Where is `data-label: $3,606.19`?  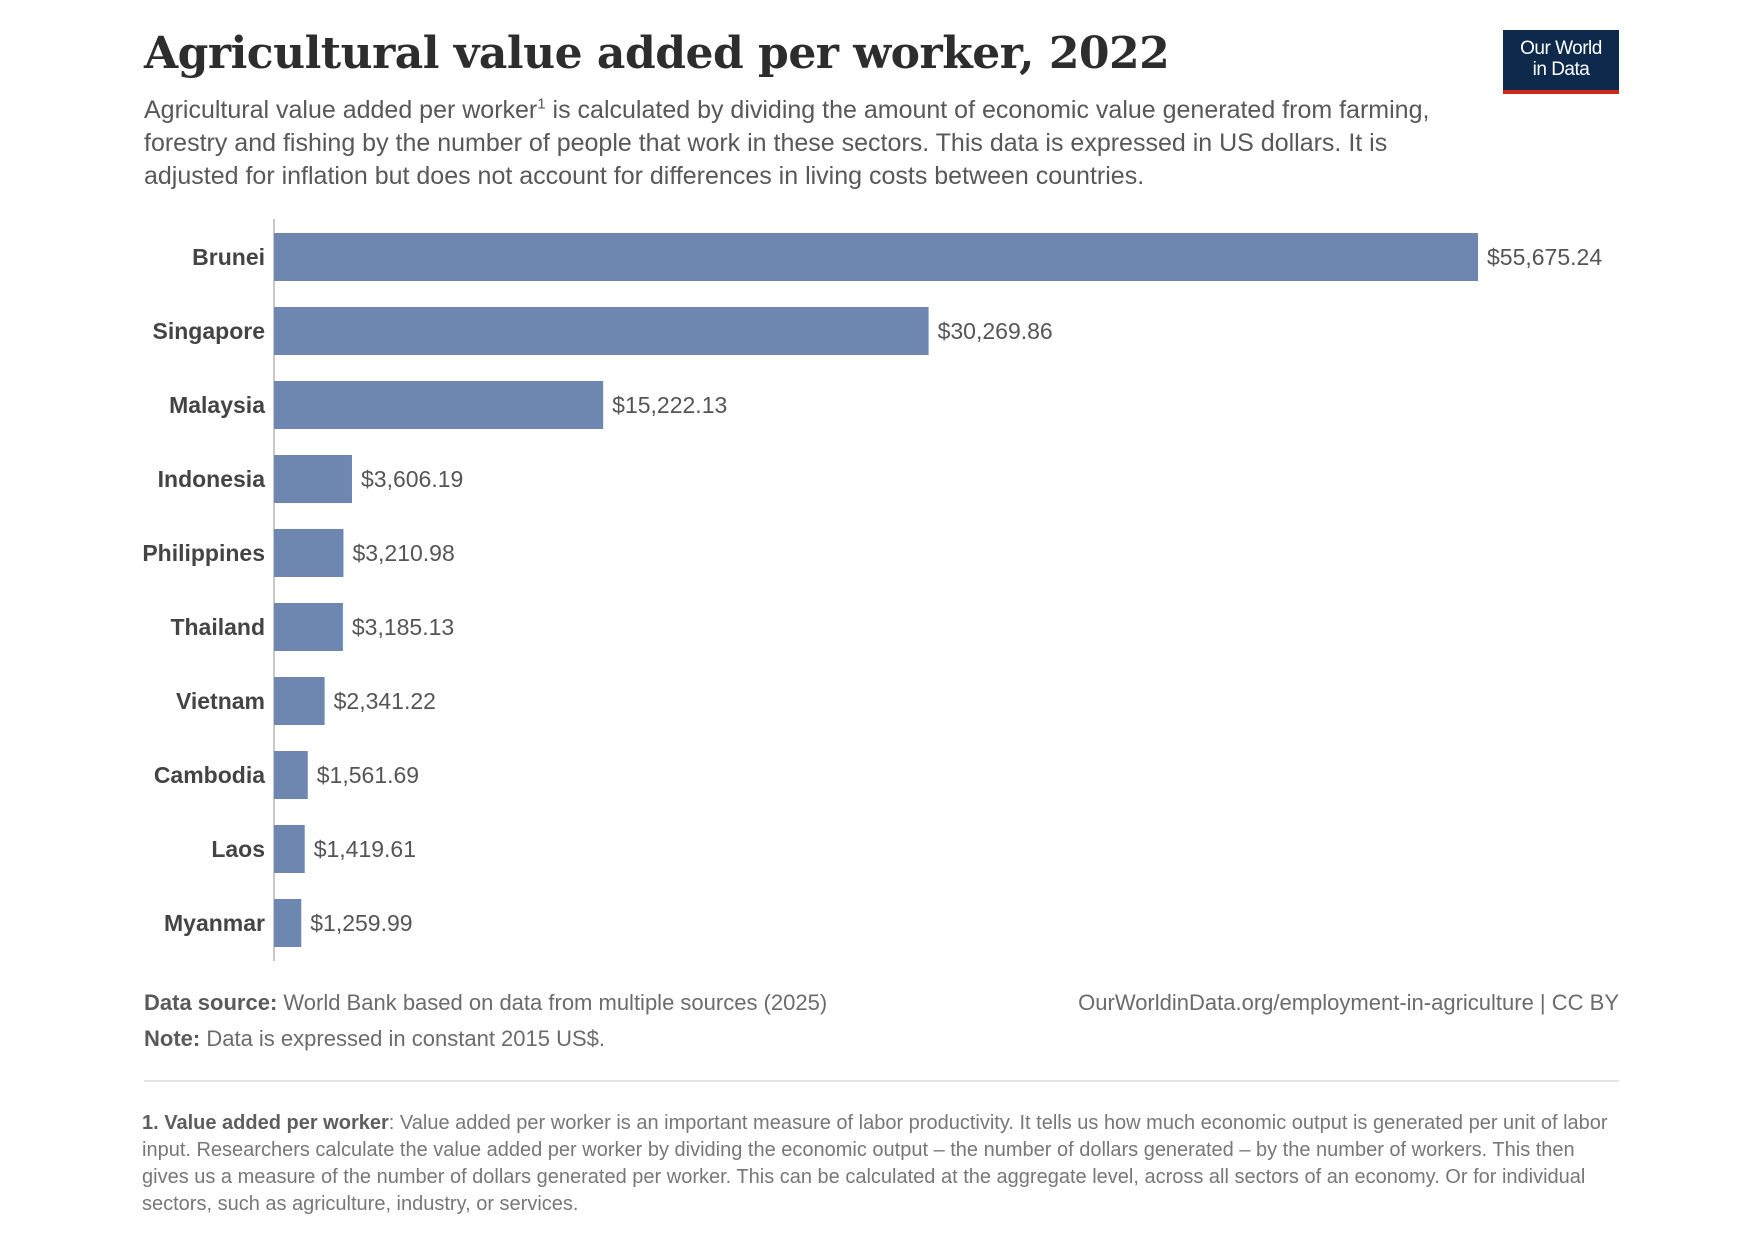 data-label: $3,606.19 is located at coordinates (412, 479).